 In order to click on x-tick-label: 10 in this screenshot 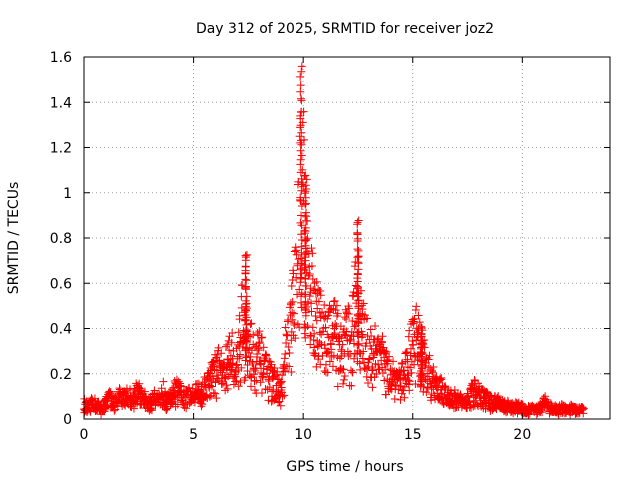, I will do `click(303, 435)`.